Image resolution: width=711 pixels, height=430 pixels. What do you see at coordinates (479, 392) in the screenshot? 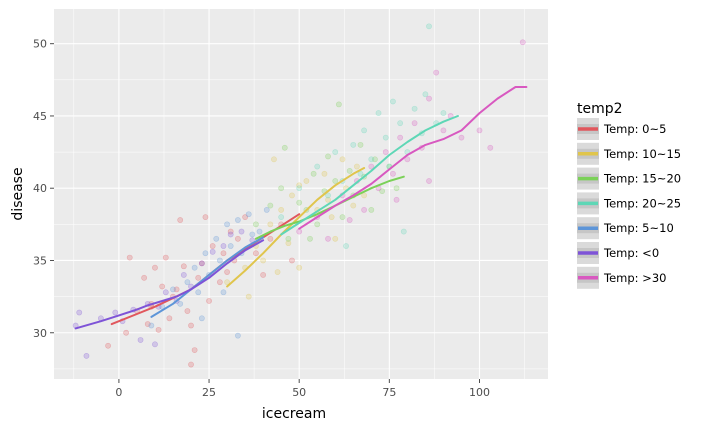
I see `x-tick-label: 100` at bounding box center [479, 392].